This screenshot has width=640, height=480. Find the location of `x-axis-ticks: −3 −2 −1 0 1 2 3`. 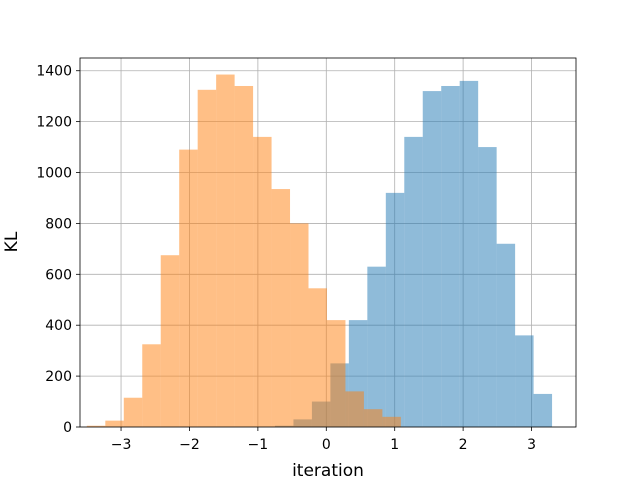

x-axis-ticks: −3 −2 −1 0 1 2 3 is located at coordinates (323, 440).